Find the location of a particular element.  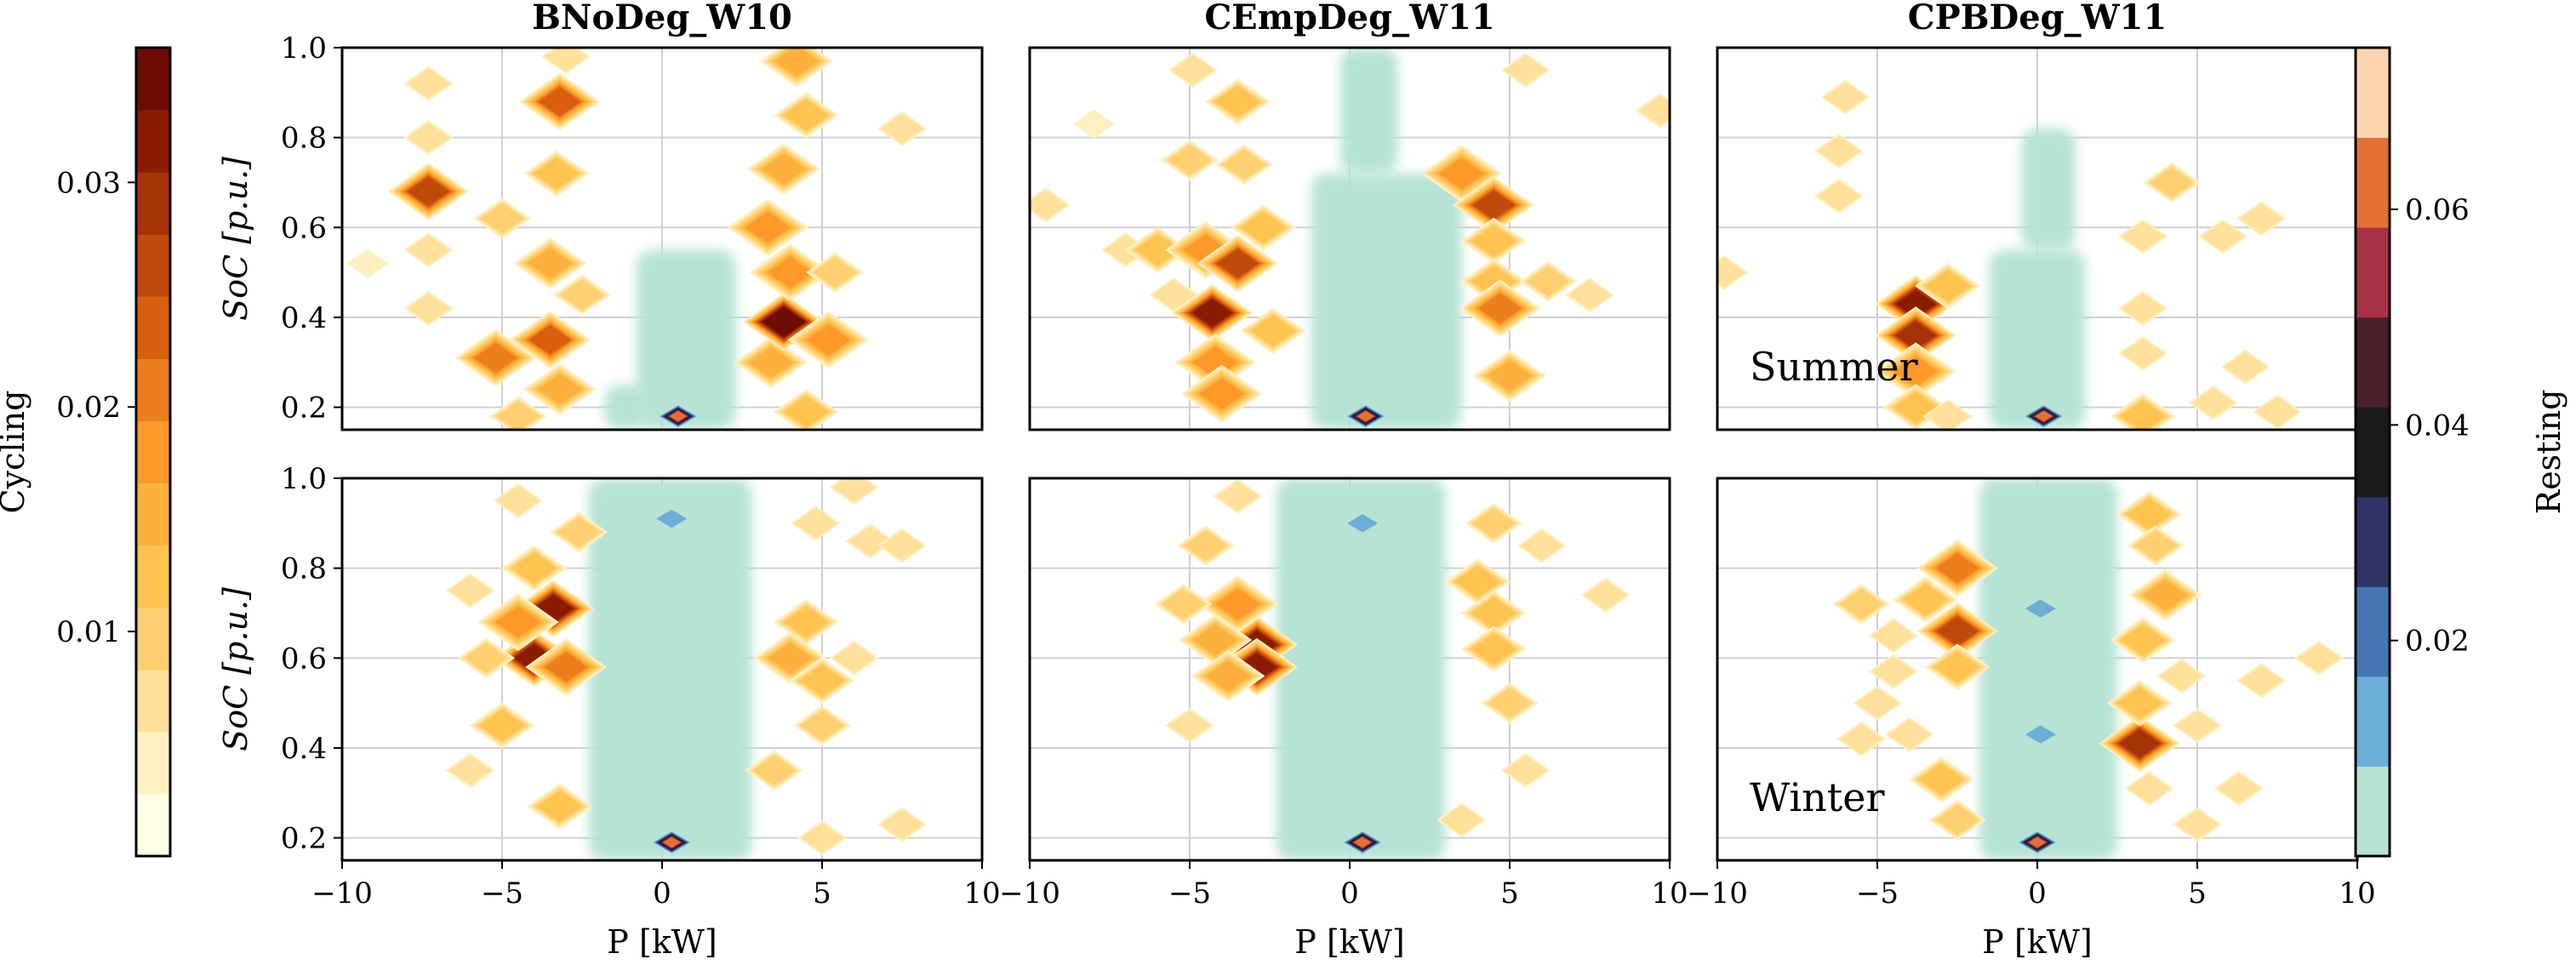

x-tick-label: −5 is located at coordinates (502, 893).